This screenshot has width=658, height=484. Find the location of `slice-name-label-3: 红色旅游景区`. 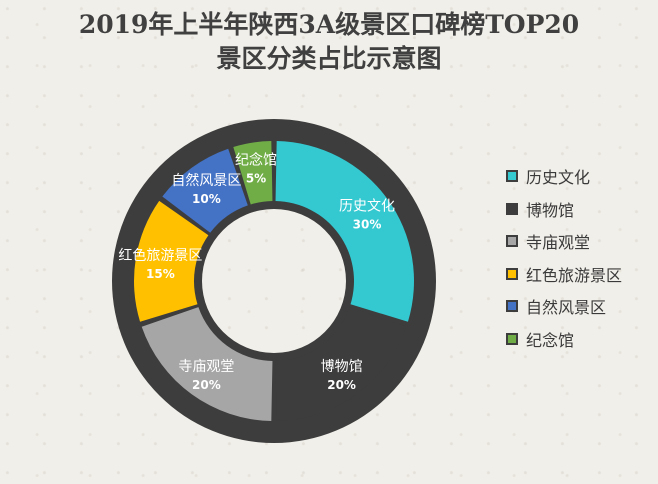

slice-name-label-3: 红色旅游景区 is located at coordinates (160, 255).